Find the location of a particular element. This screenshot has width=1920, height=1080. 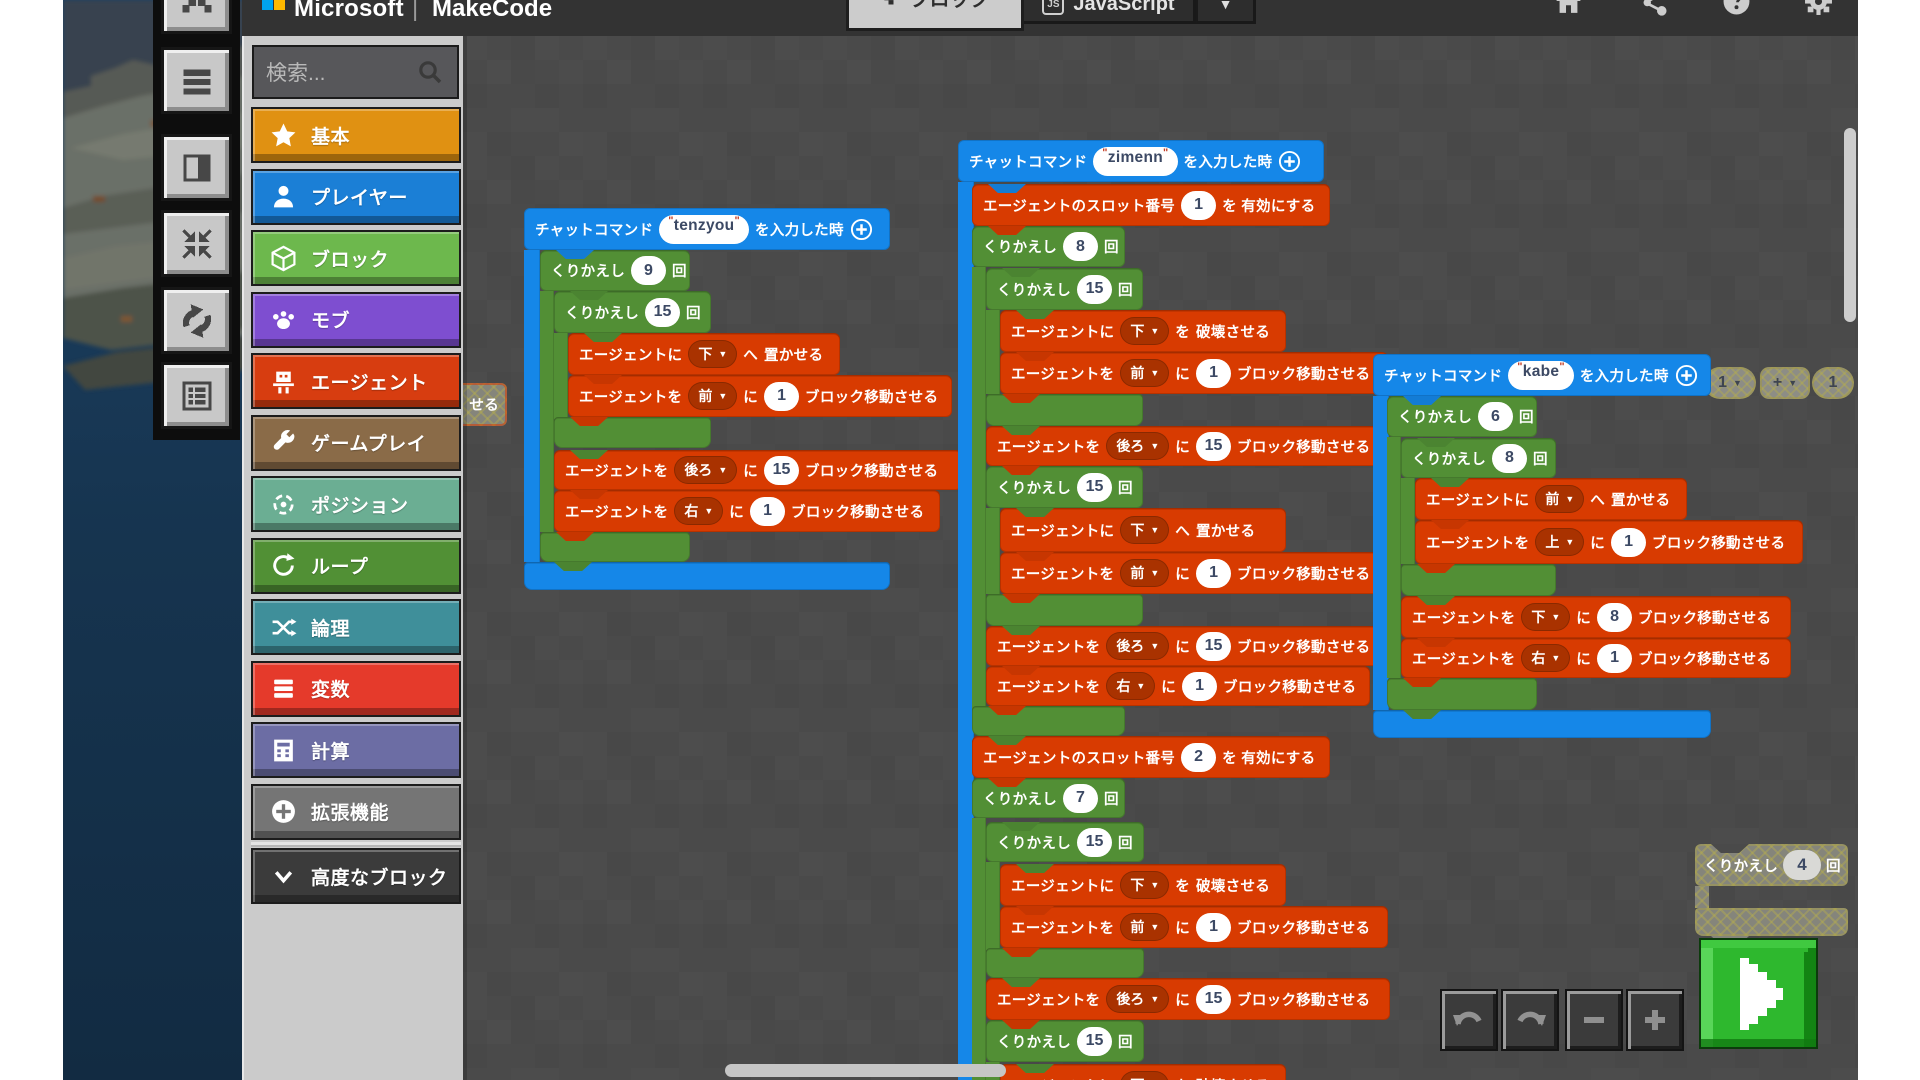

on-chat-command-block: チャットコマンド " tenzyou " を入力した時 is located at coordinates (707, 229).